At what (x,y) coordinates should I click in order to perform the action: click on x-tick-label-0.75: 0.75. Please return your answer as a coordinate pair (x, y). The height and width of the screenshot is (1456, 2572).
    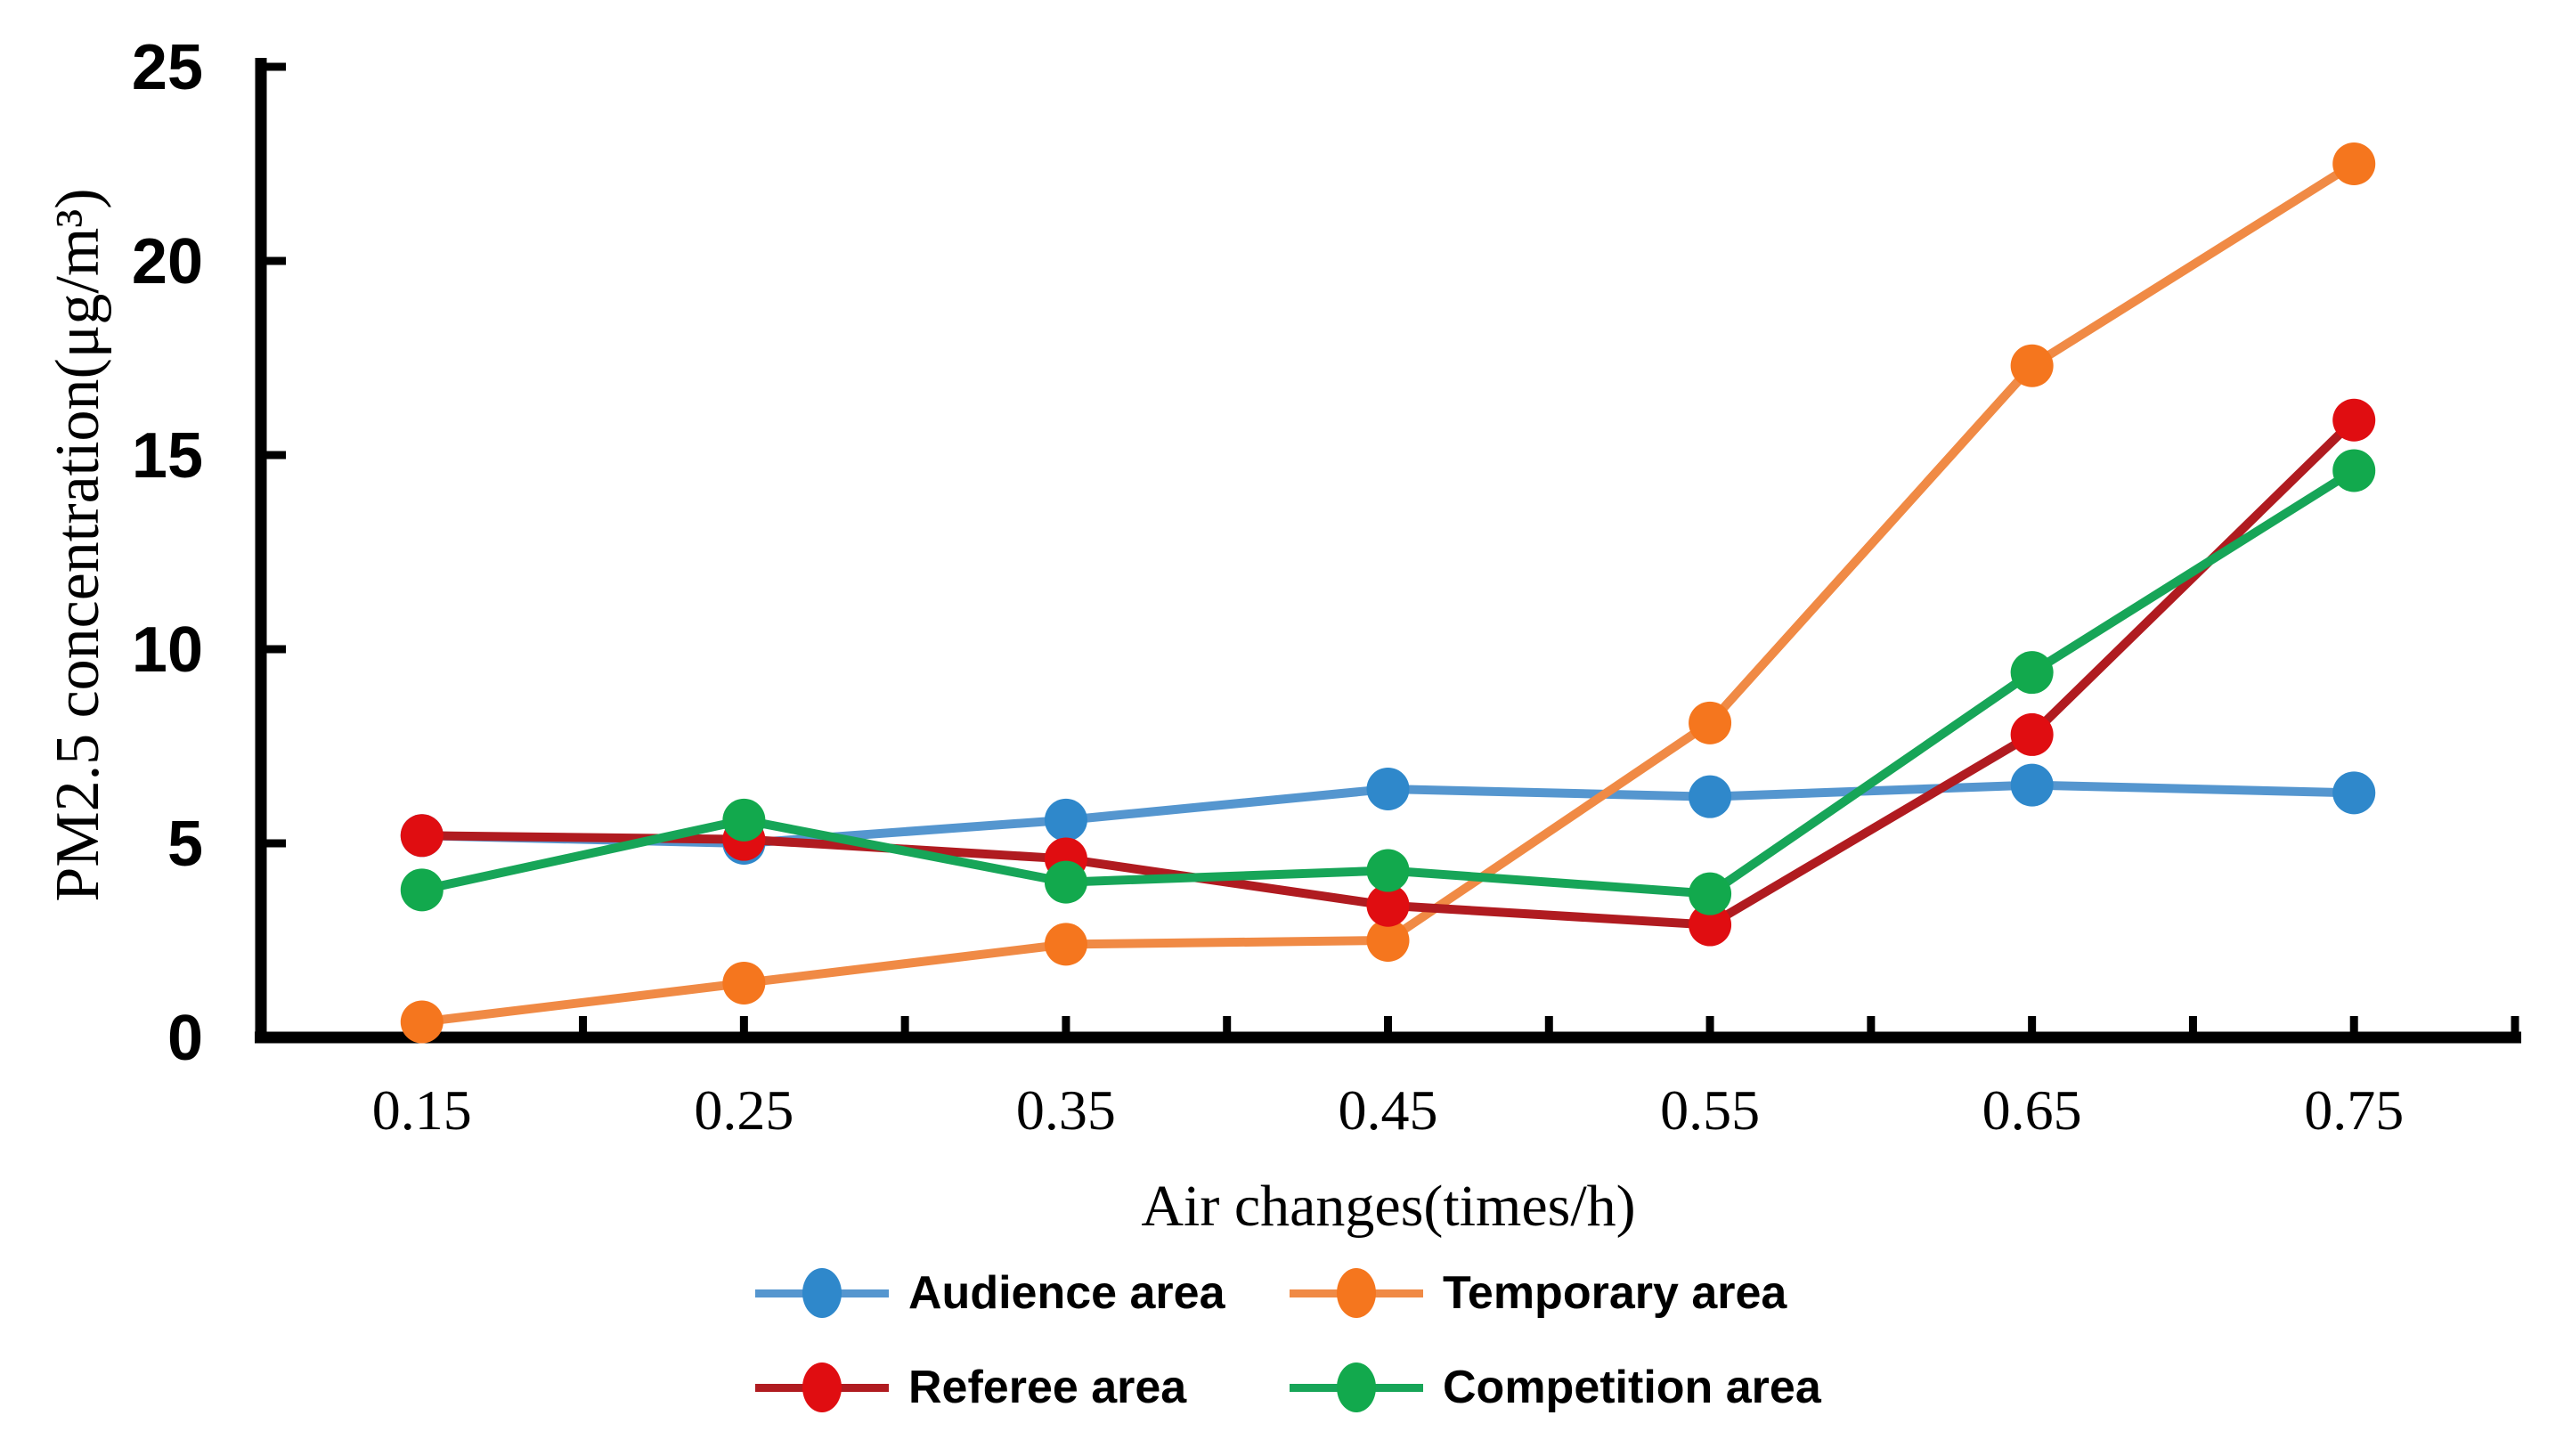
    Looking at the image, I should click on (2354, 1110).